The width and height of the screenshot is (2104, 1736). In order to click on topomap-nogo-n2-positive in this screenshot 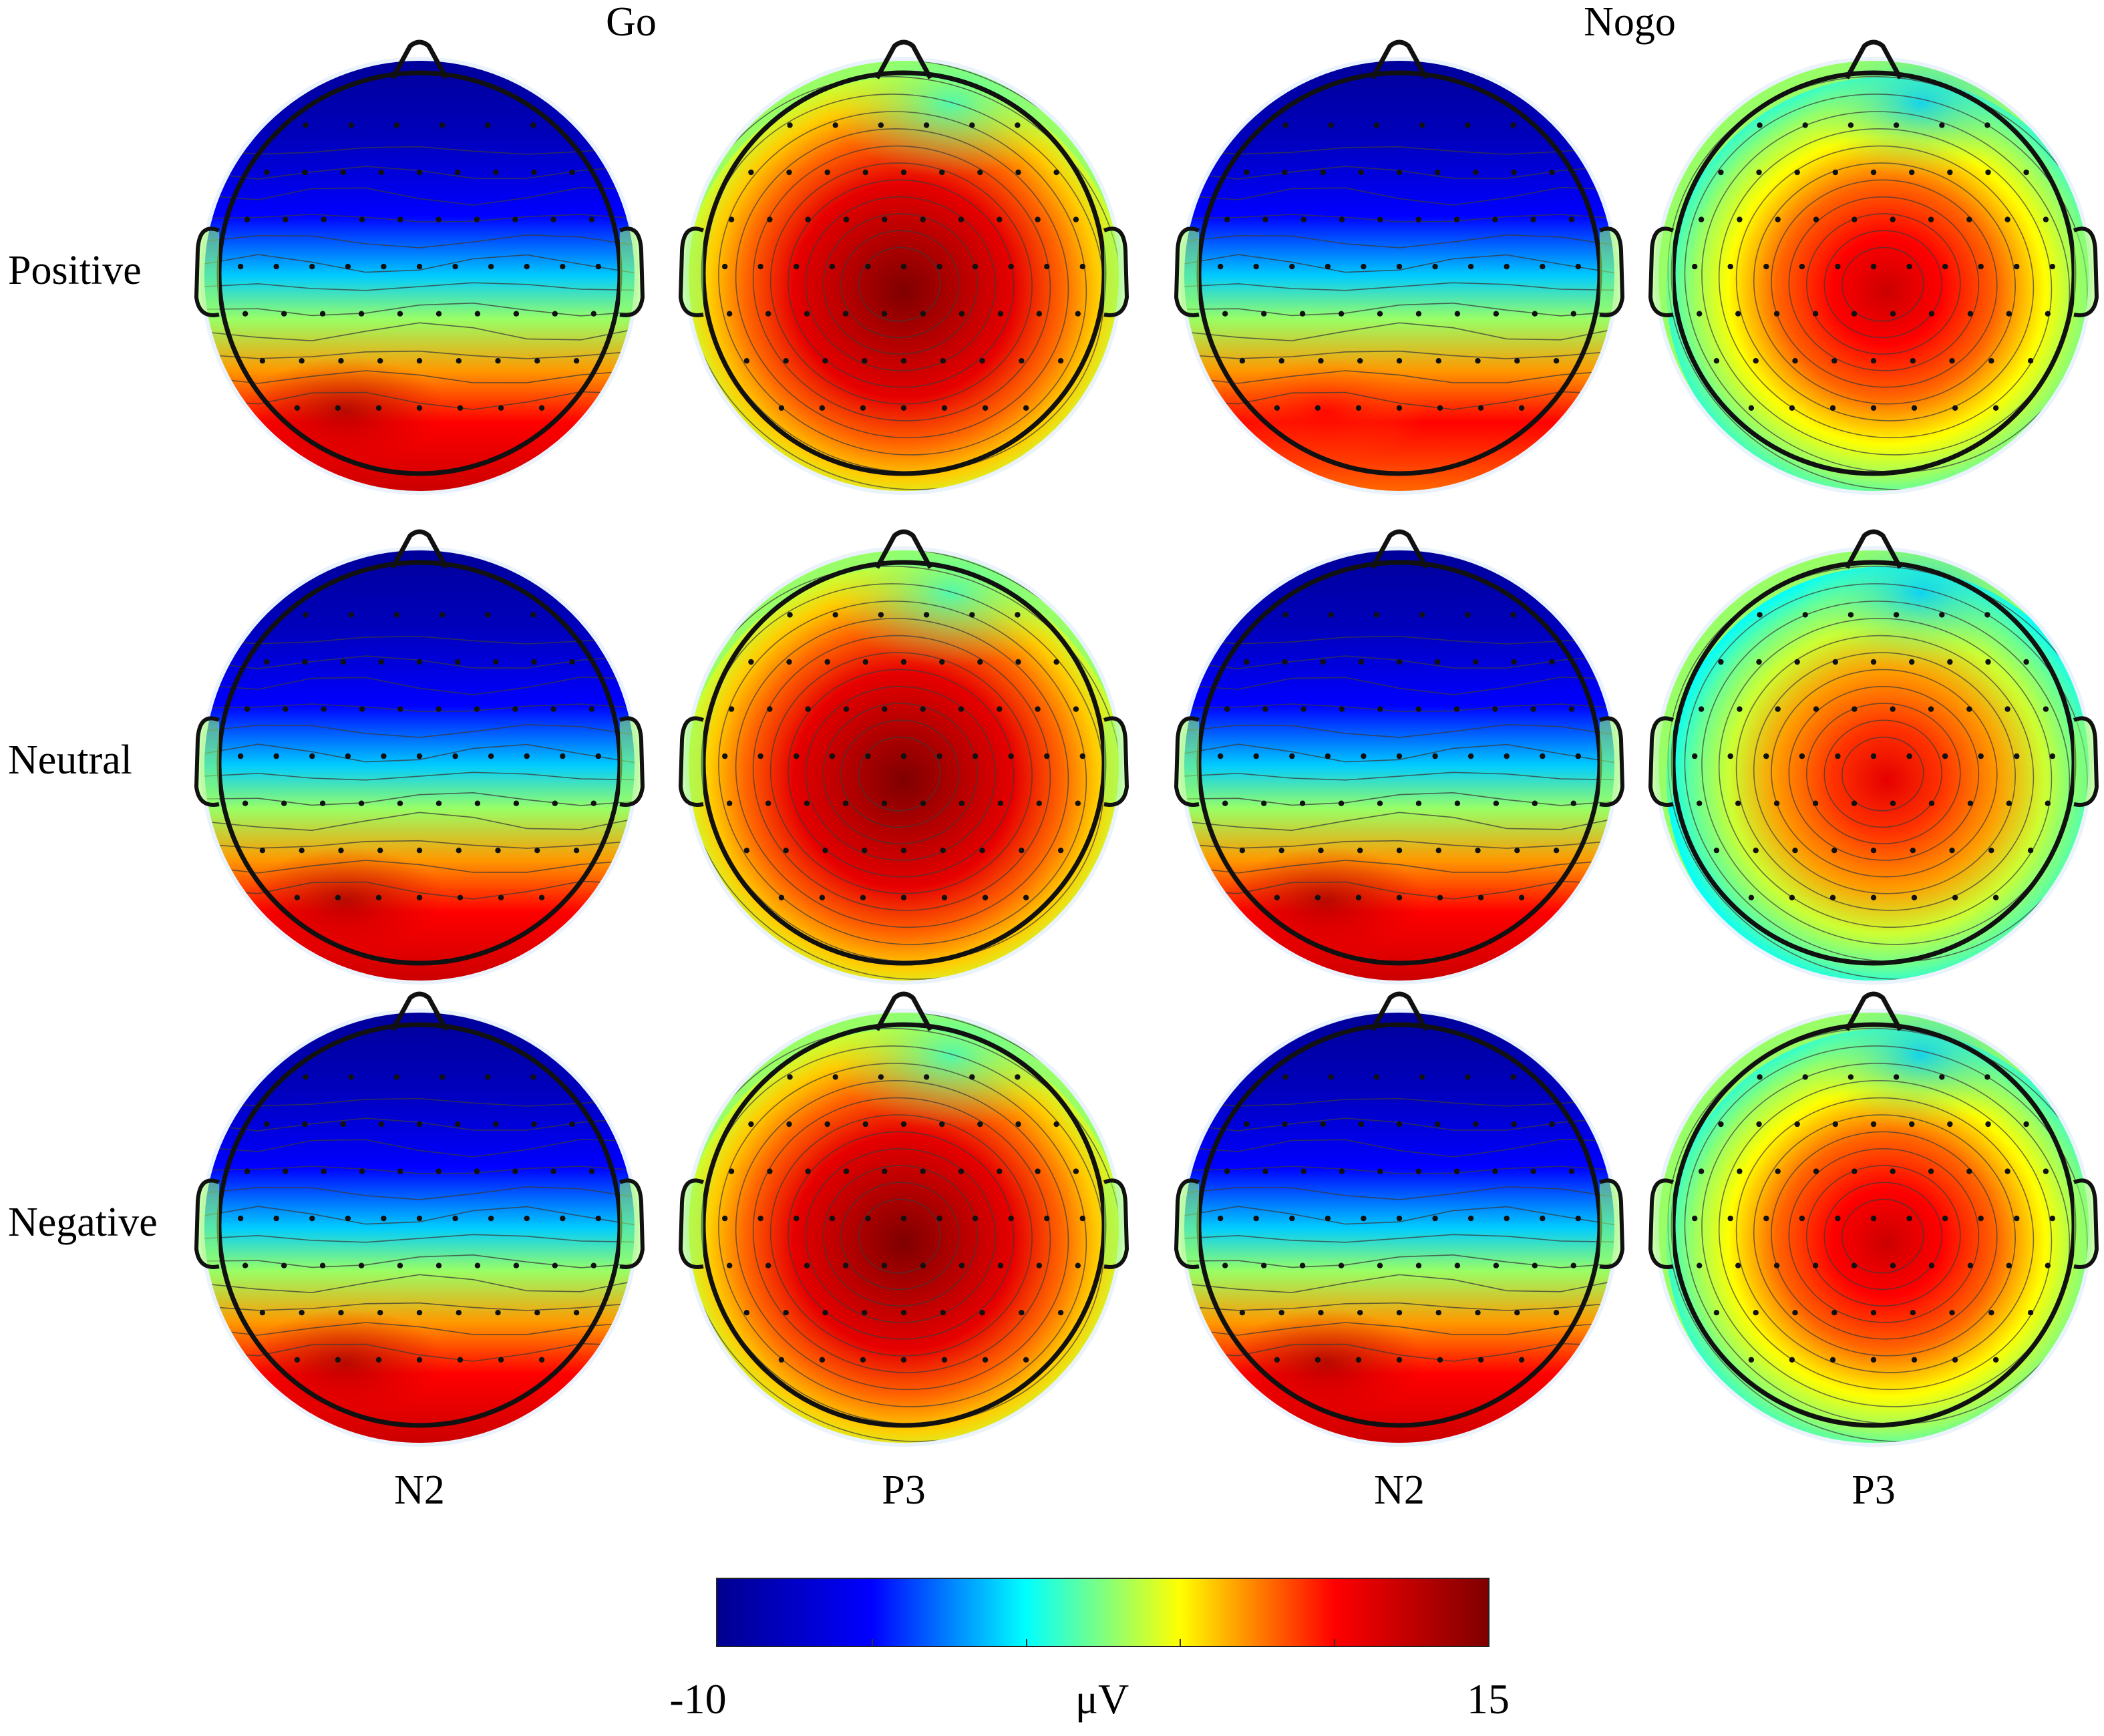, I will do `click(1399, 267)`.